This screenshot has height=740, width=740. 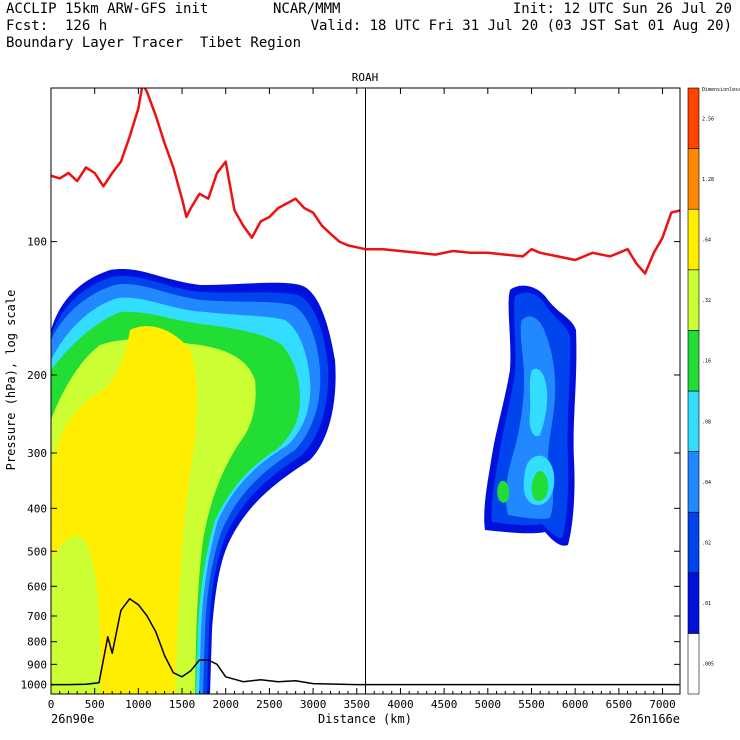 I want to click on terrain-line, so click(x=365, y=642).